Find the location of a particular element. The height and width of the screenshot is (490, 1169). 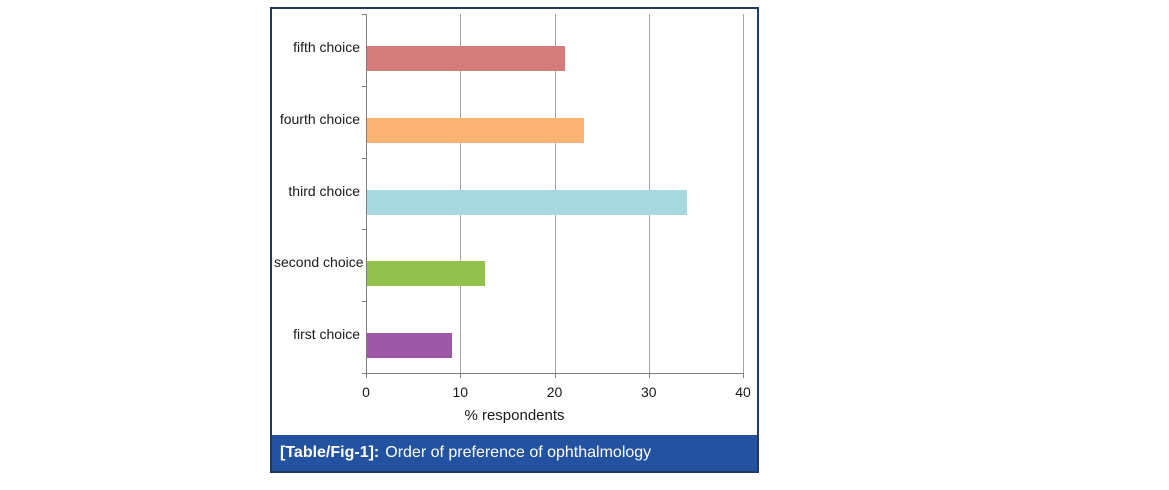

category-label-fourth-choice: fourth choice is located at coordinates (319, 119).